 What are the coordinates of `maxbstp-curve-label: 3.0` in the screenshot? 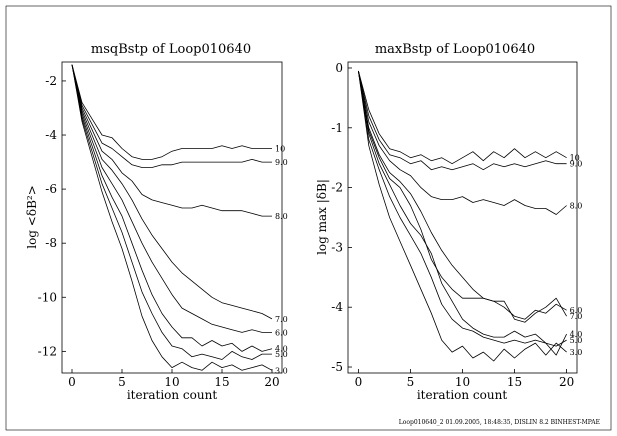 It's located at (576, 352).